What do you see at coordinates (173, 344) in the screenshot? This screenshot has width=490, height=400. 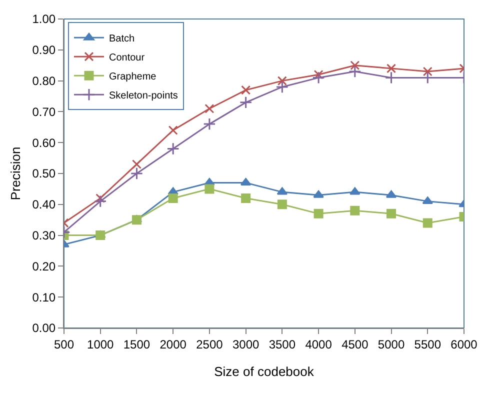 I see `x-tick-label: 2000` at bounding box center [173, 344].